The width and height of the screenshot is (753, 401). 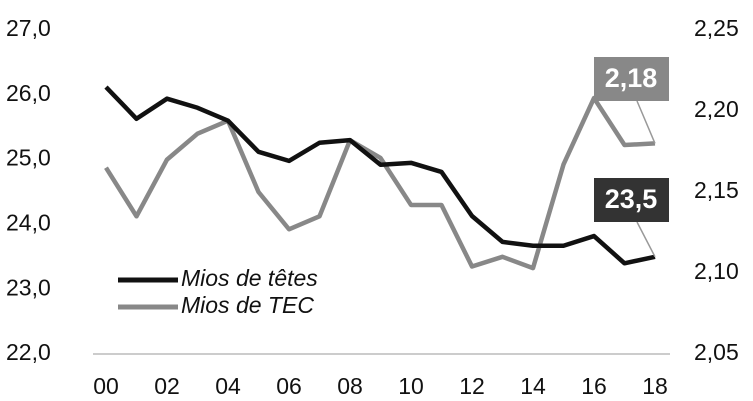 What do you see at coordinates (28, 352) in the screenshot?
I see `y-tick-label: 22,0` at bounding box center [28, 352].